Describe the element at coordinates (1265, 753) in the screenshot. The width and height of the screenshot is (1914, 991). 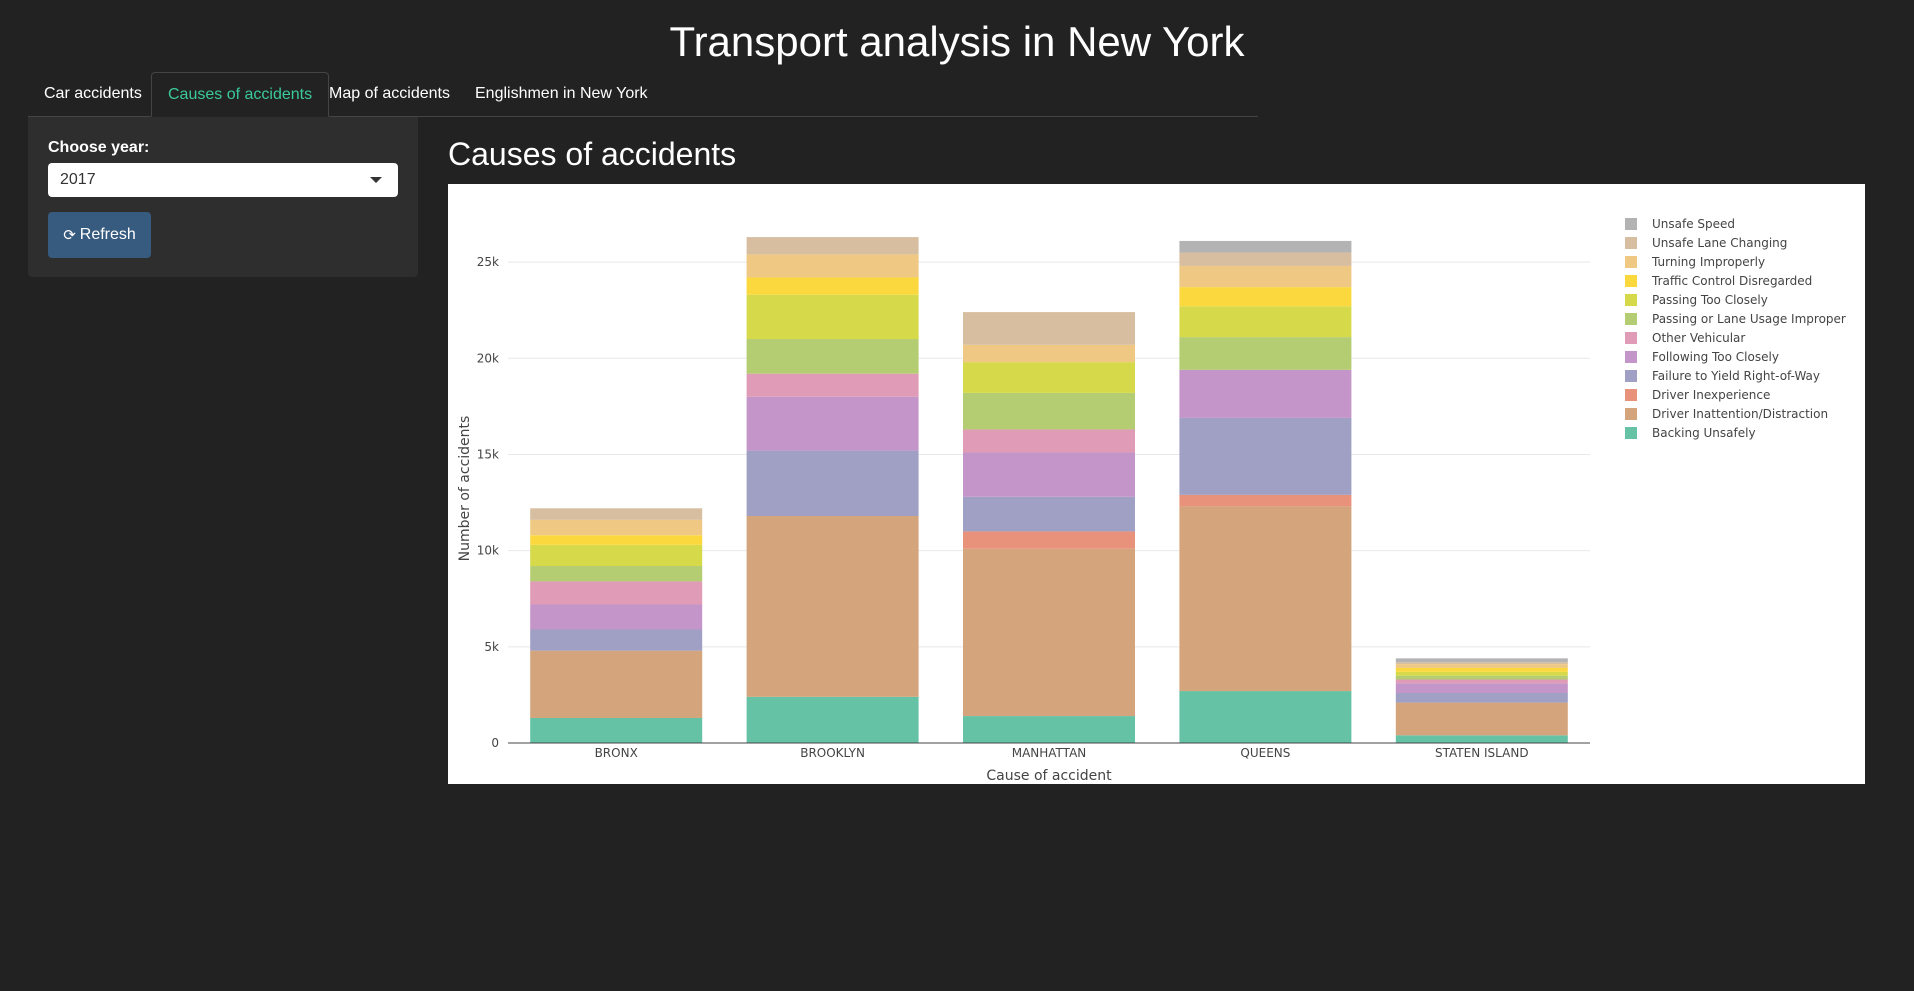
I see `x-tick-label: QUEENS` at that location.